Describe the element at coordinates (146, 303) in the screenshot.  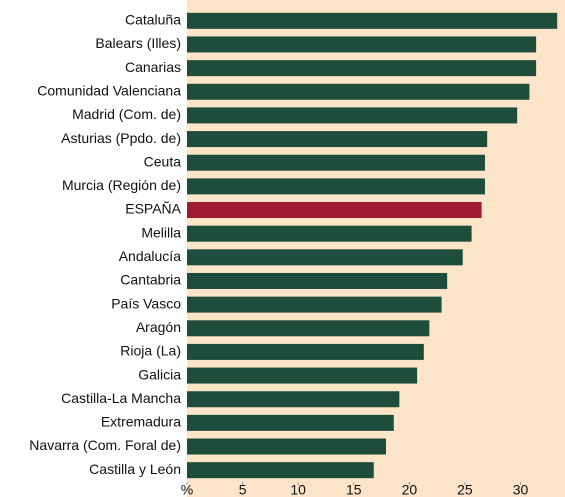
I see `y-tick-label: País Vasco` at that location.